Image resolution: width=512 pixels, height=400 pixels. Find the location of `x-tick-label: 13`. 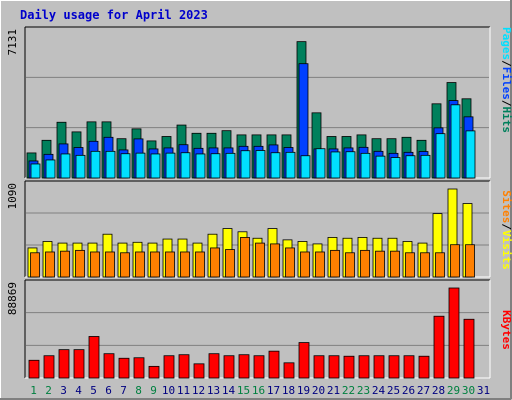

x-tick-label: 13 is located at coordinates (213, 390).